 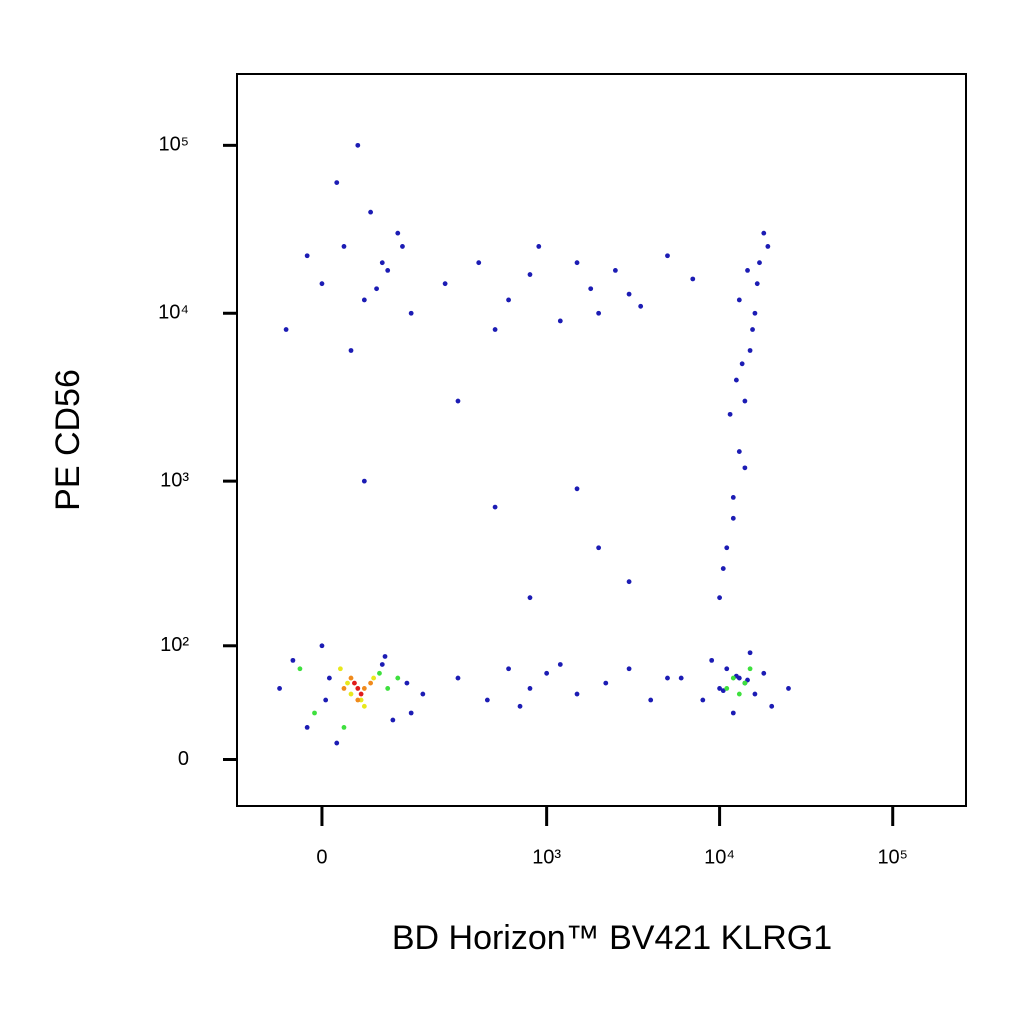 What do you see at coordinates (321, 857) in the screenshot?
I see `x-tick-label: 0` at bounding box center [321, 857].